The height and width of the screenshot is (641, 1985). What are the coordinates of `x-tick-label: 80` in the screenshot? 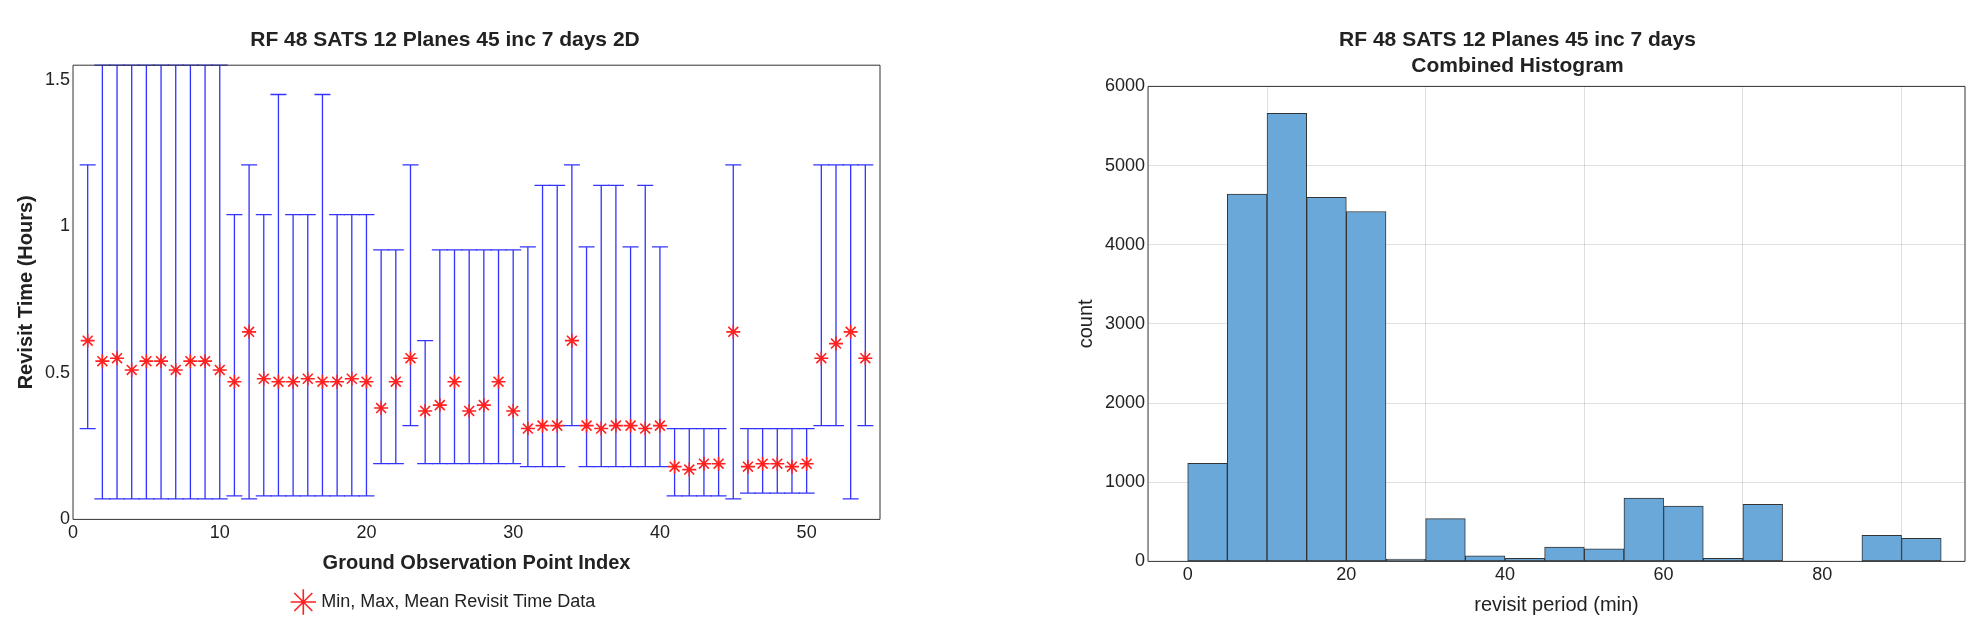 It's located at (1822, 574).